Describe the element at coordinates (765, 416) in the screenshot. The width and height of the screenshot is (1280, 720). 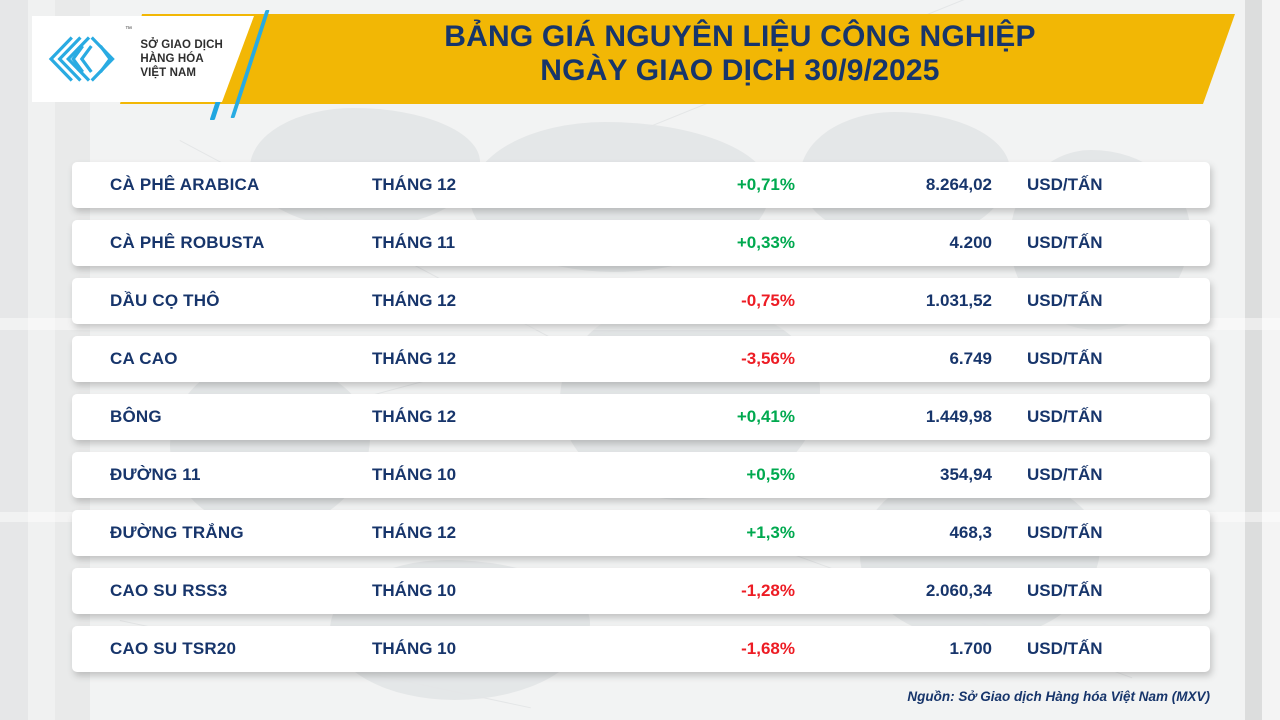
I see `price-change-cell: +0,41%` at that location.